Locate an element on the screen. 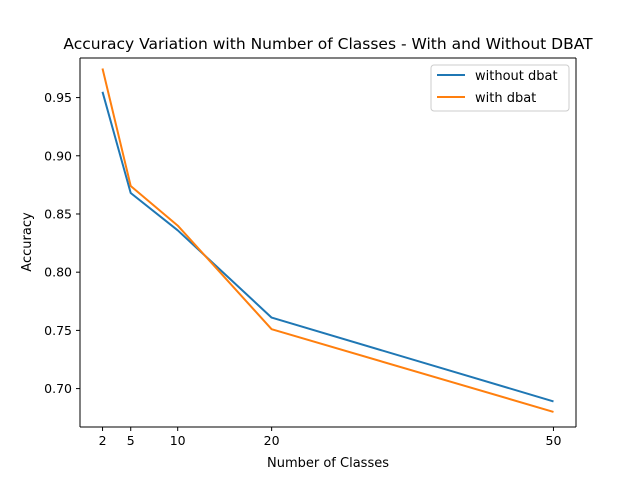 The height and width of the screenshot is (480, 640). x-axis-ticks: 2 5 10 20 50 is located at coordinates (330, 437).